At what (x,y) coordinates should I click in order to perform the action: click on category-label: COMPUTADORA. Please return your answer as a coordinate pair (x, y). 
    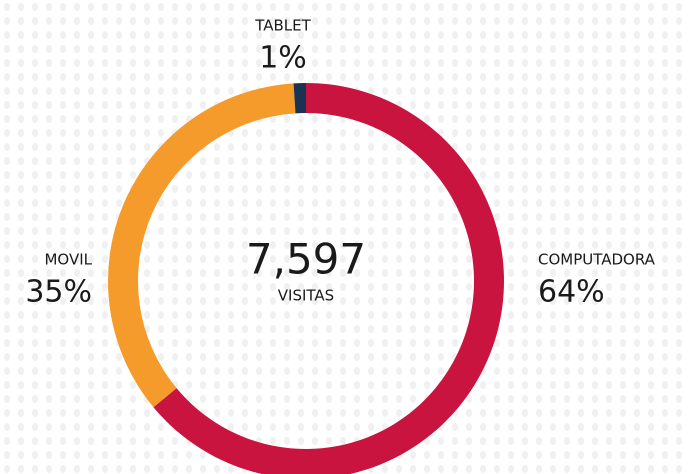
    Looking at the image, I should click on (597, 260).